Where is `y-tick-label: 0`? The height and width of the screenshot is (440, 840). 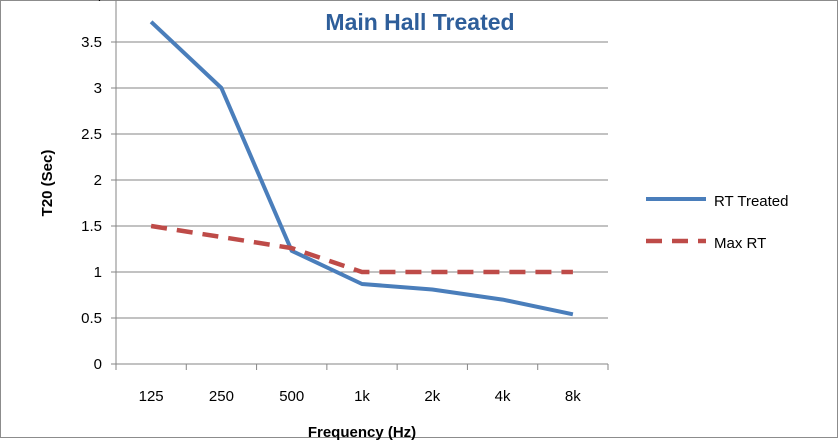
y-tick-label: 0 is located at coordinates (98, 364).